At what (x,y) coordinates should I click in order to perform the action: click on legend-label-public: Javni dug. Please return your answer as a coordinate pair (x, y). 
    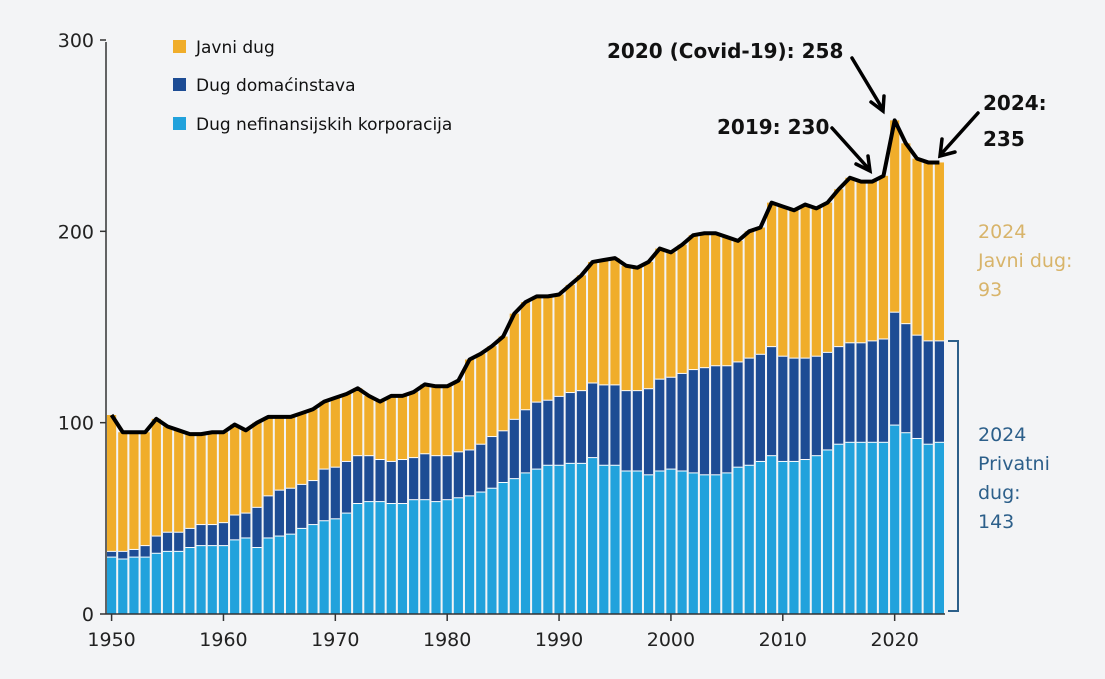
    Looking at the image, I should click on (235, 48).